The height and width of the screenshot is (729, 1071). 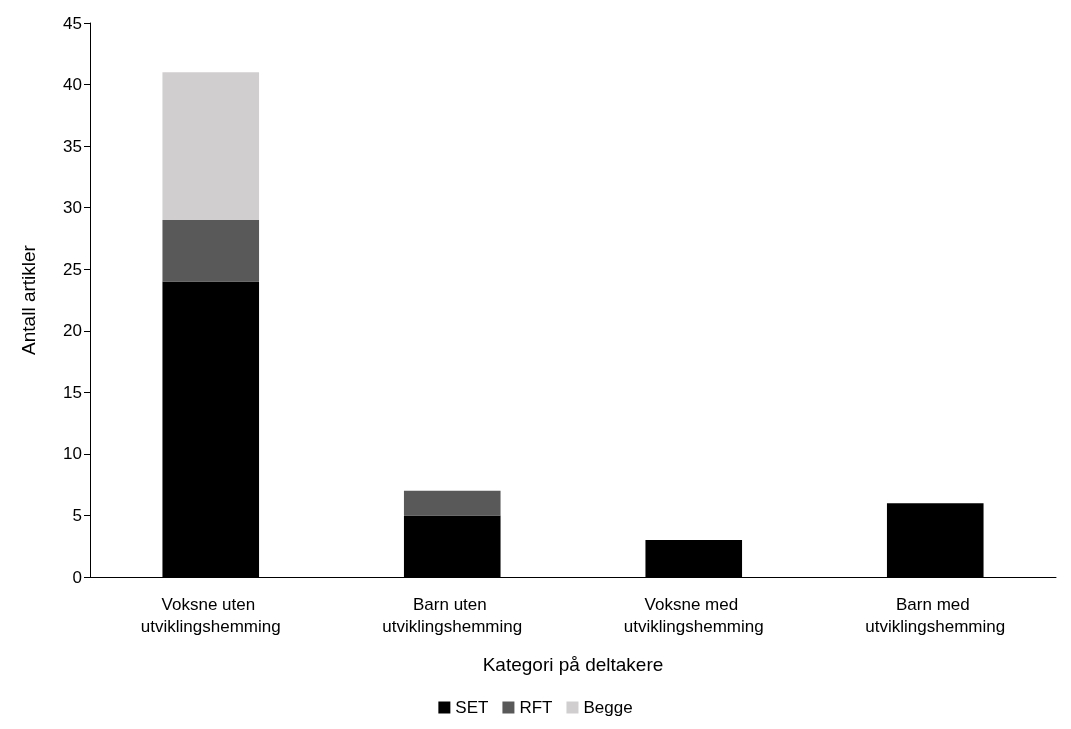 I want to click on y-tick-label: 40, so click(x=72, y=85).